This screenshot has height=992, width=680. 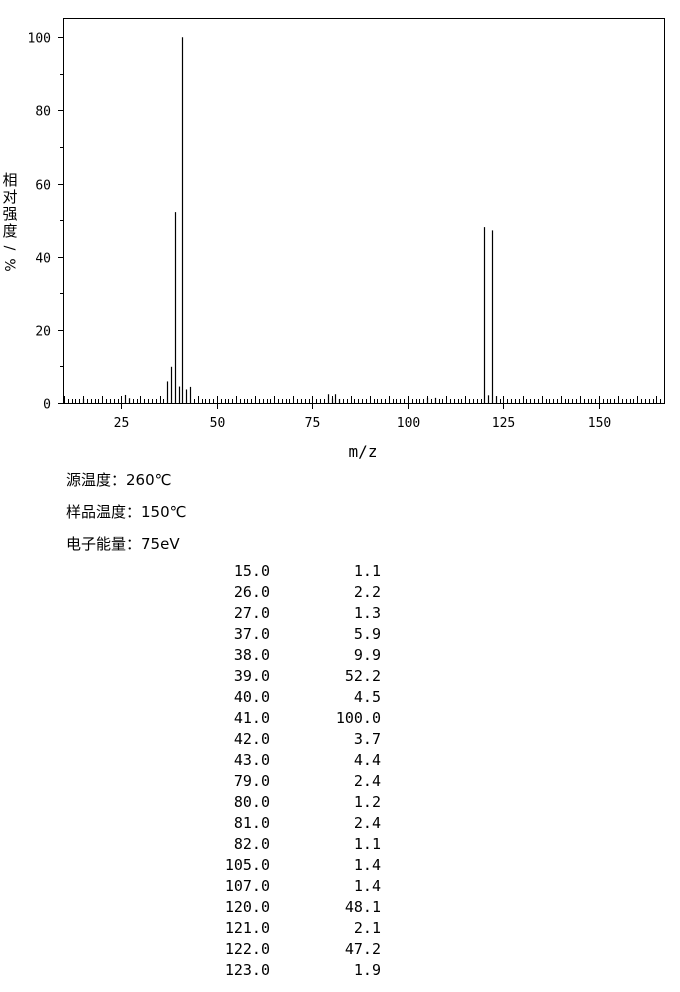 I want to click on peak-mz: 41.0, so click(x=251, y=718).